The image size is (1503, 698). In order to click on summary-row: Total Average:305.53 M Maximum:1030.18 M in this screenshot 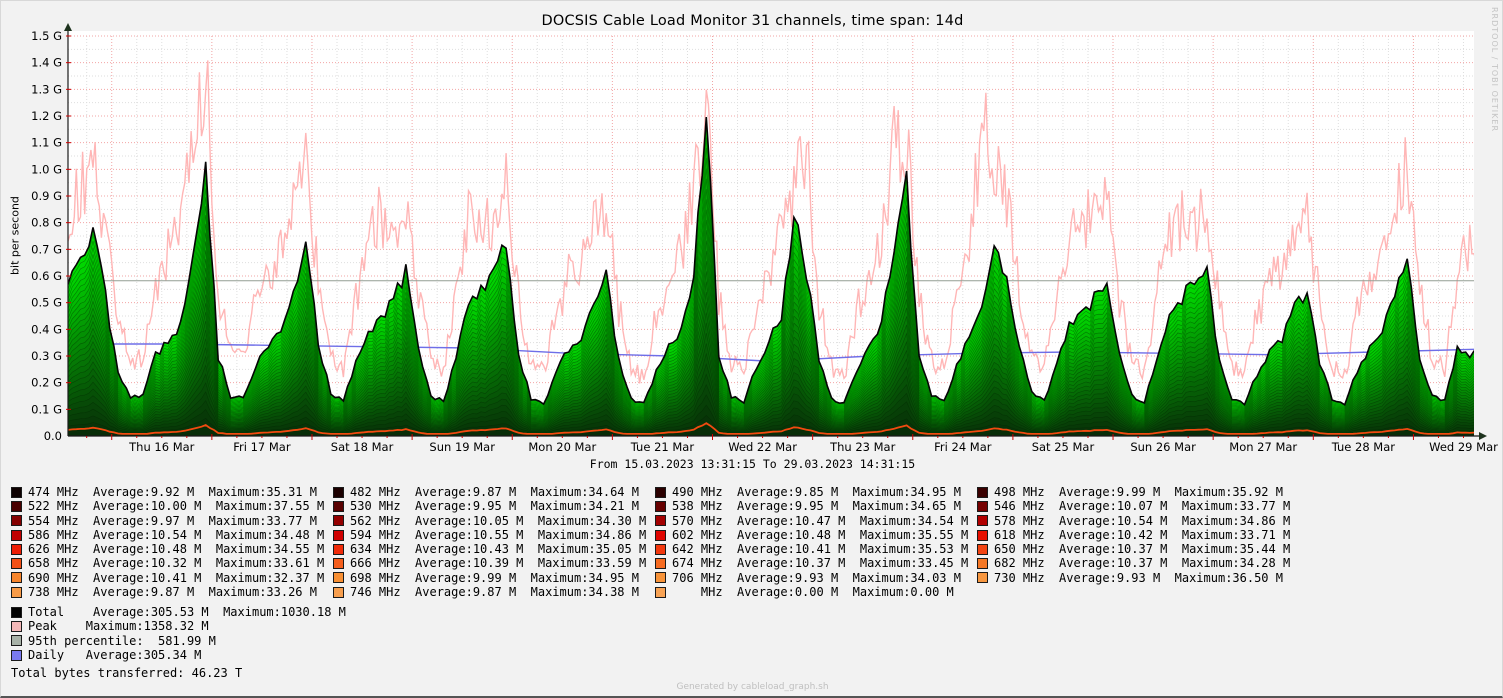, I will do `click(178, 612)`.